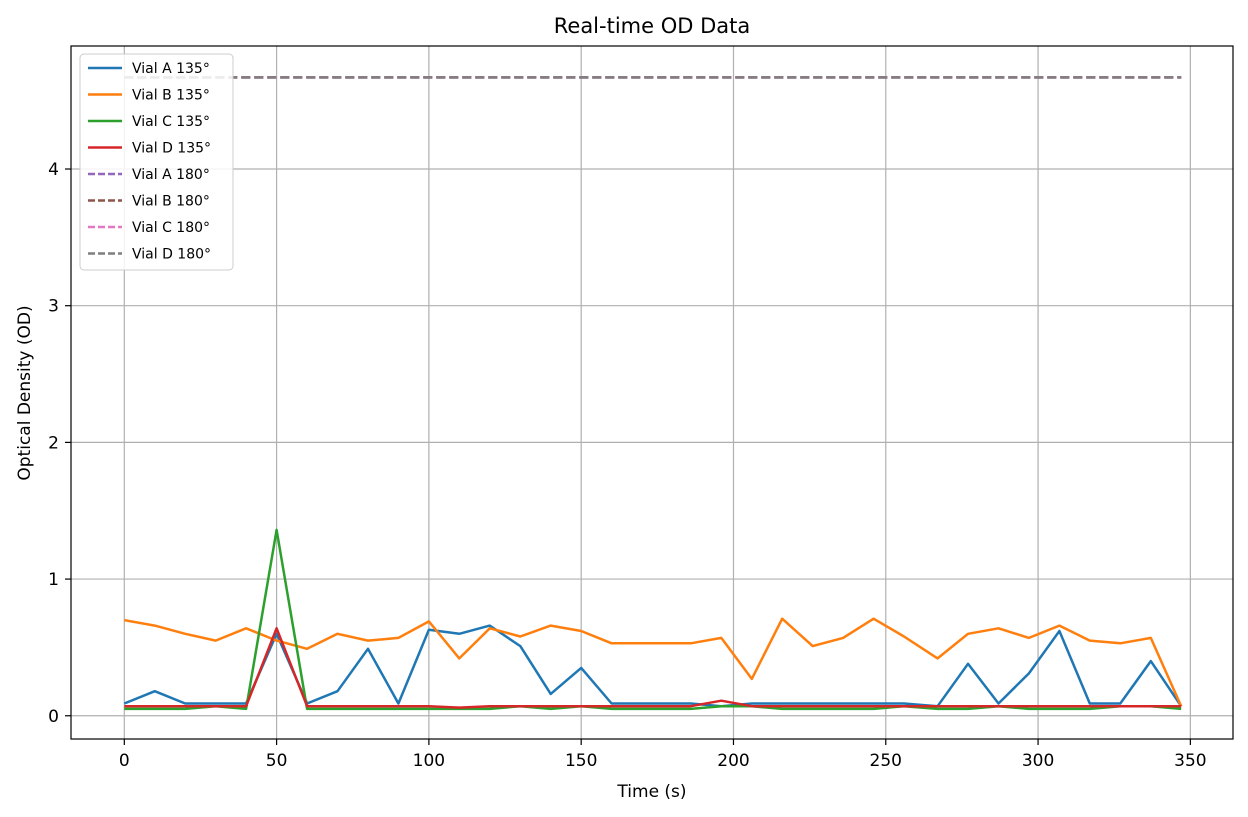 This screenshot has height=817, width=1248. I want to click on y-tick-label: 3, so click(53, 307).